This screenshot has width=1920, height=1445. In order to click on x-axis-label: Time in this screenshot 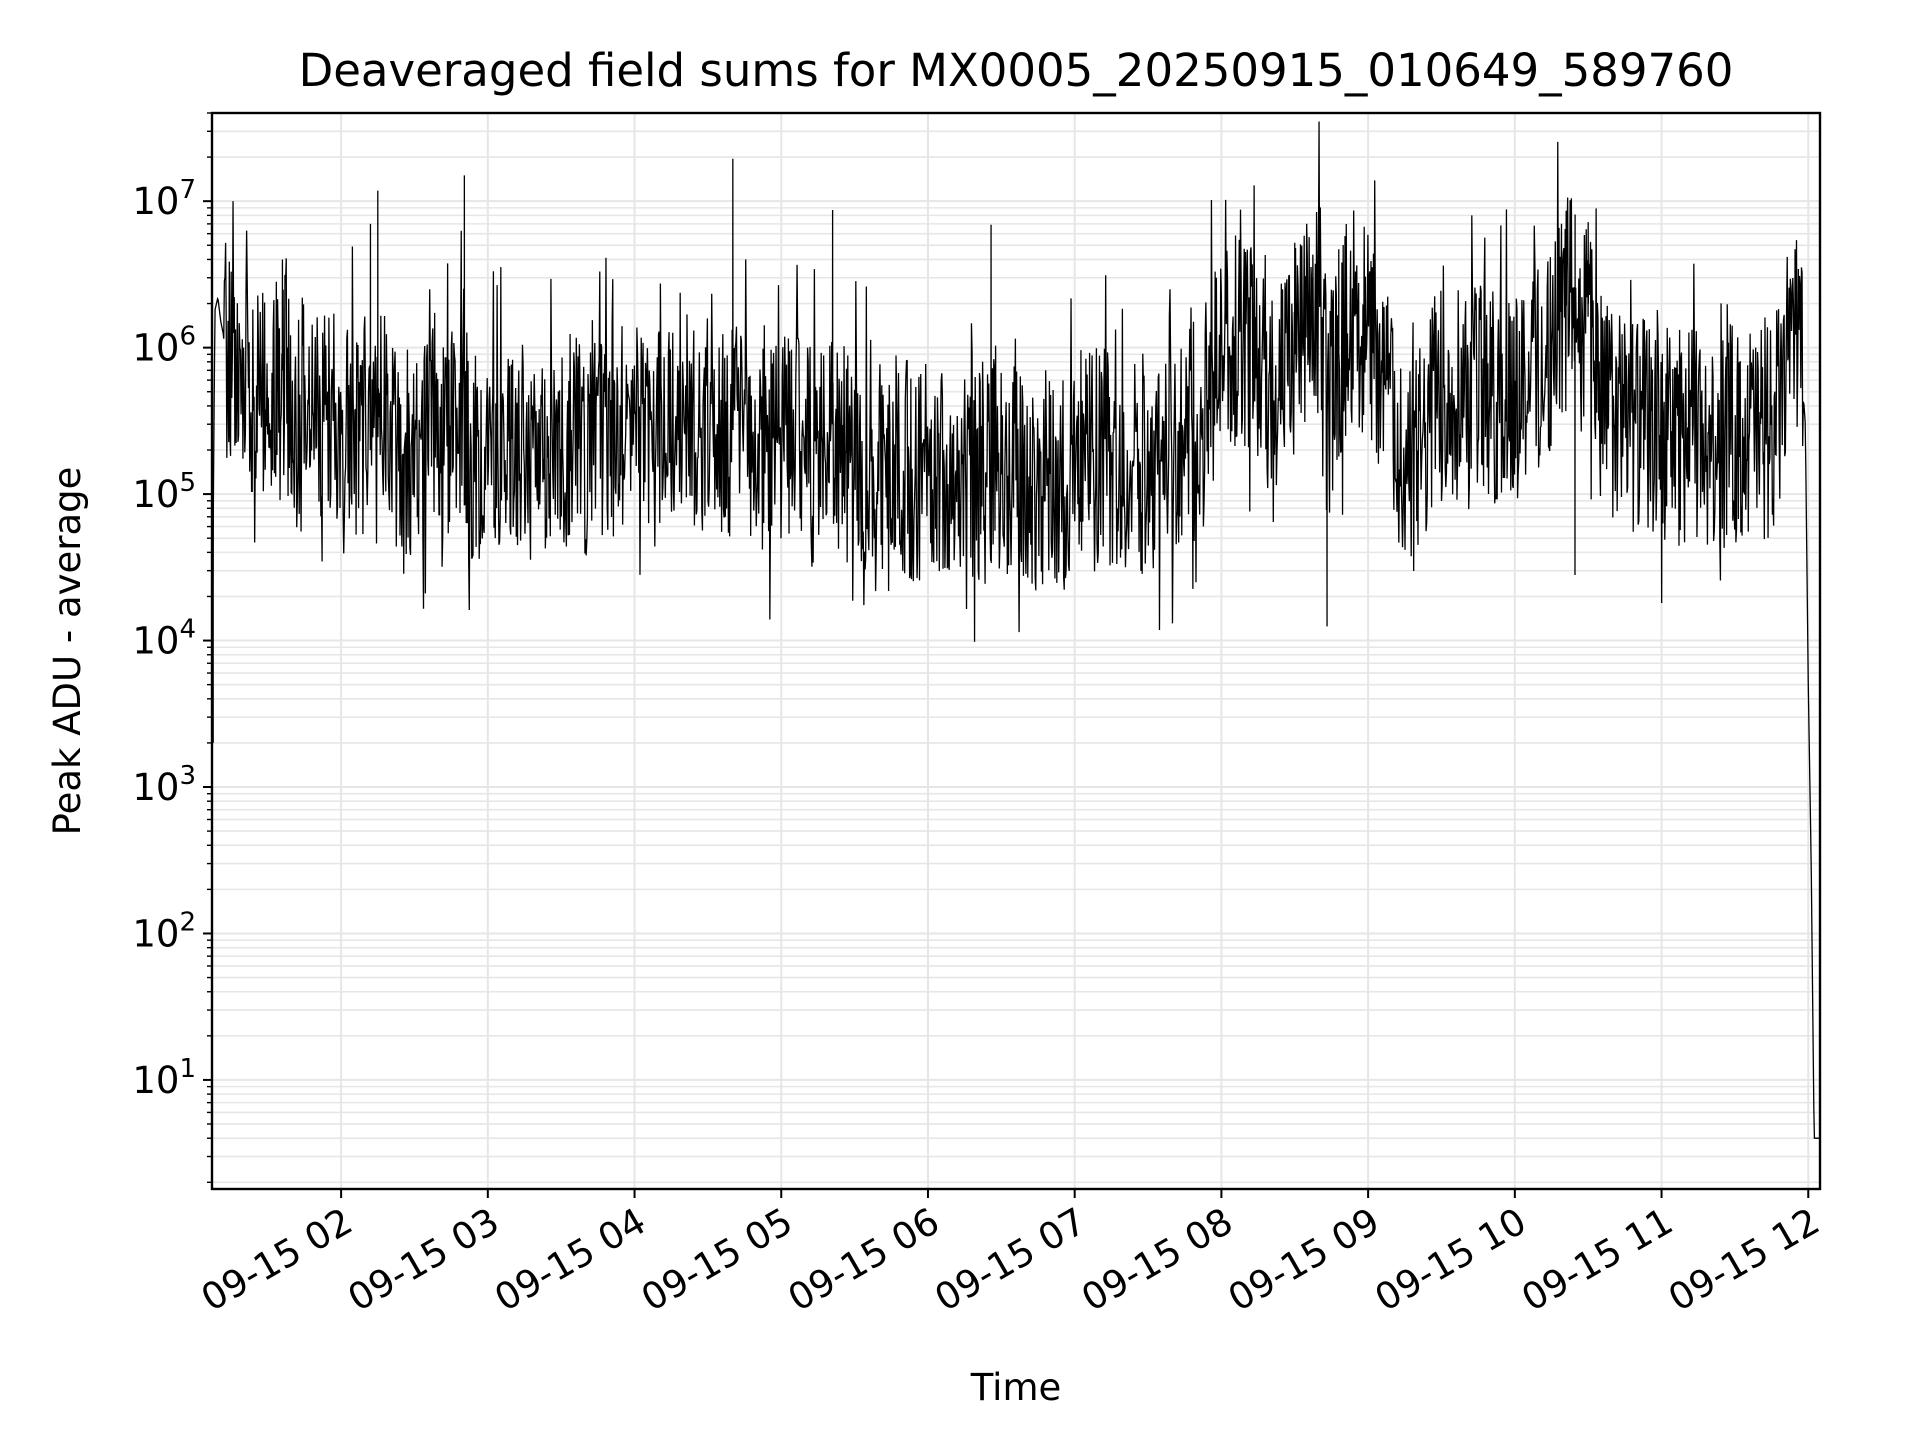, I will do `click(1016, 1387)`.